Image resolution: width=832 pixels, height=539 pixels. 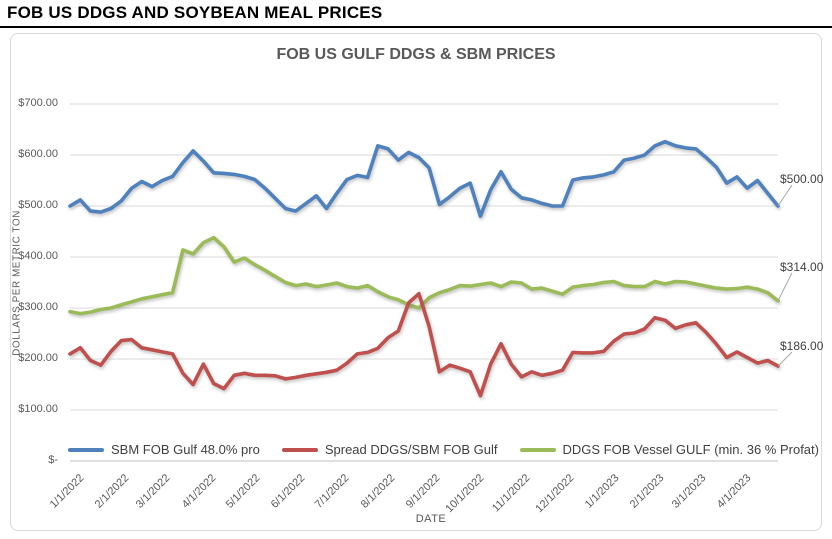 I want to click on legend-item: SBM FOB Gulf 48.0% pro, so click(x=164, y=449).